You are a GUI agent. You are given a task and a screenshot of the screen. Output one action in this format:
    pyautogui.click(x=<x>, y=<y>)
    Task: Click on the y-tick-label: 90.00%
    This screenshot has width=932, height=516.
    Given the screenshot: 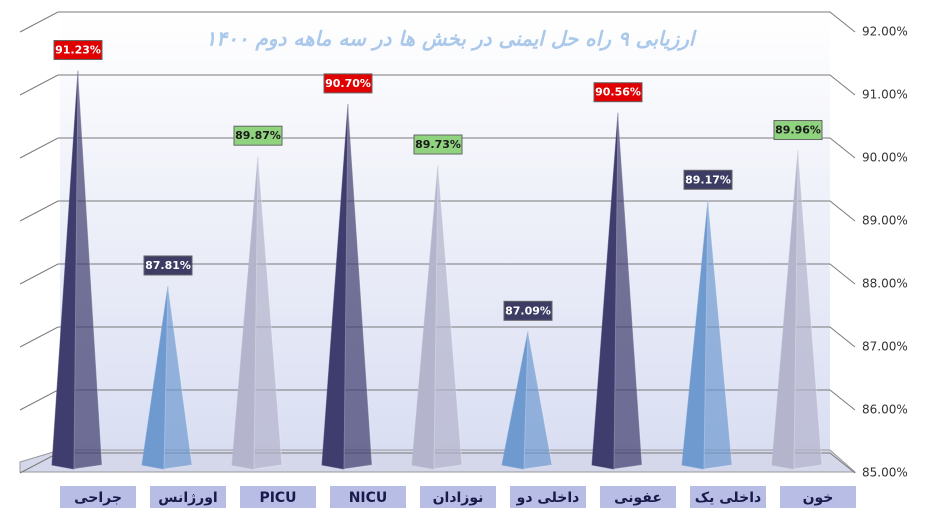 What is the action you would take?
    pyautogui.click(x=885, y=158)
    